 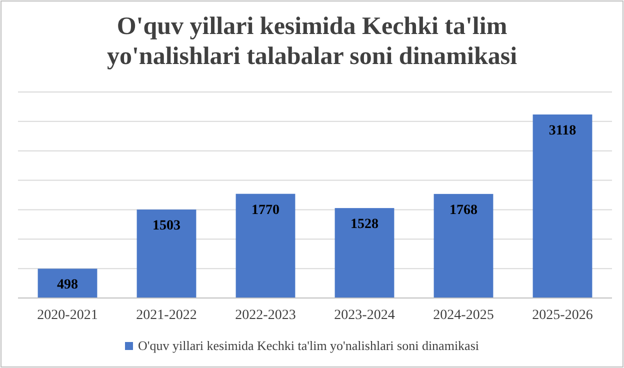 I want to click on data-label: 1503, so click(x=166, y=226).